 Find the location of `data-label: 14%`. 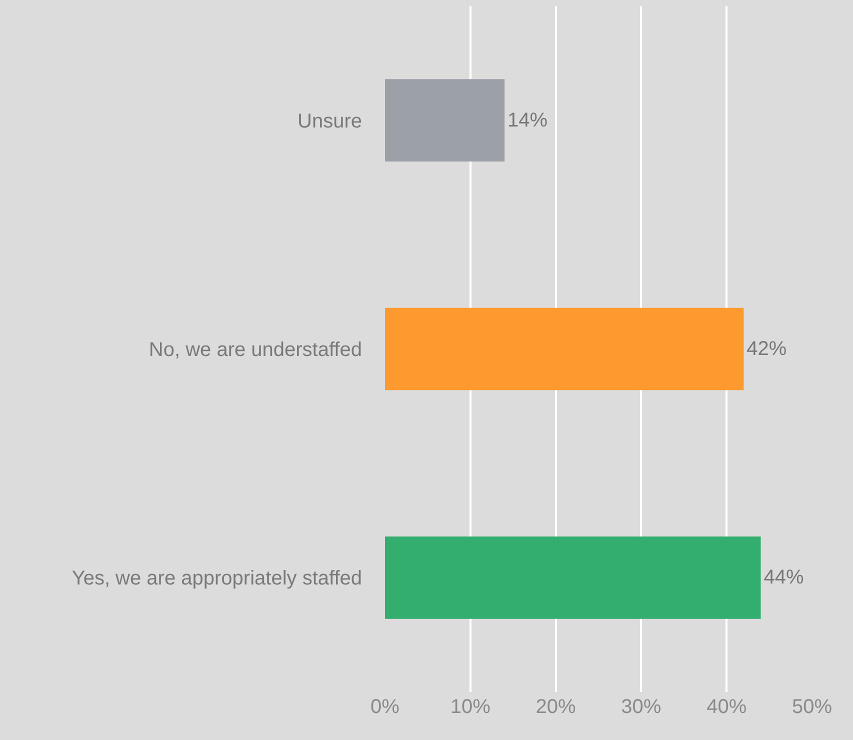

data-label: 14% is located at coordinates (528, 120).